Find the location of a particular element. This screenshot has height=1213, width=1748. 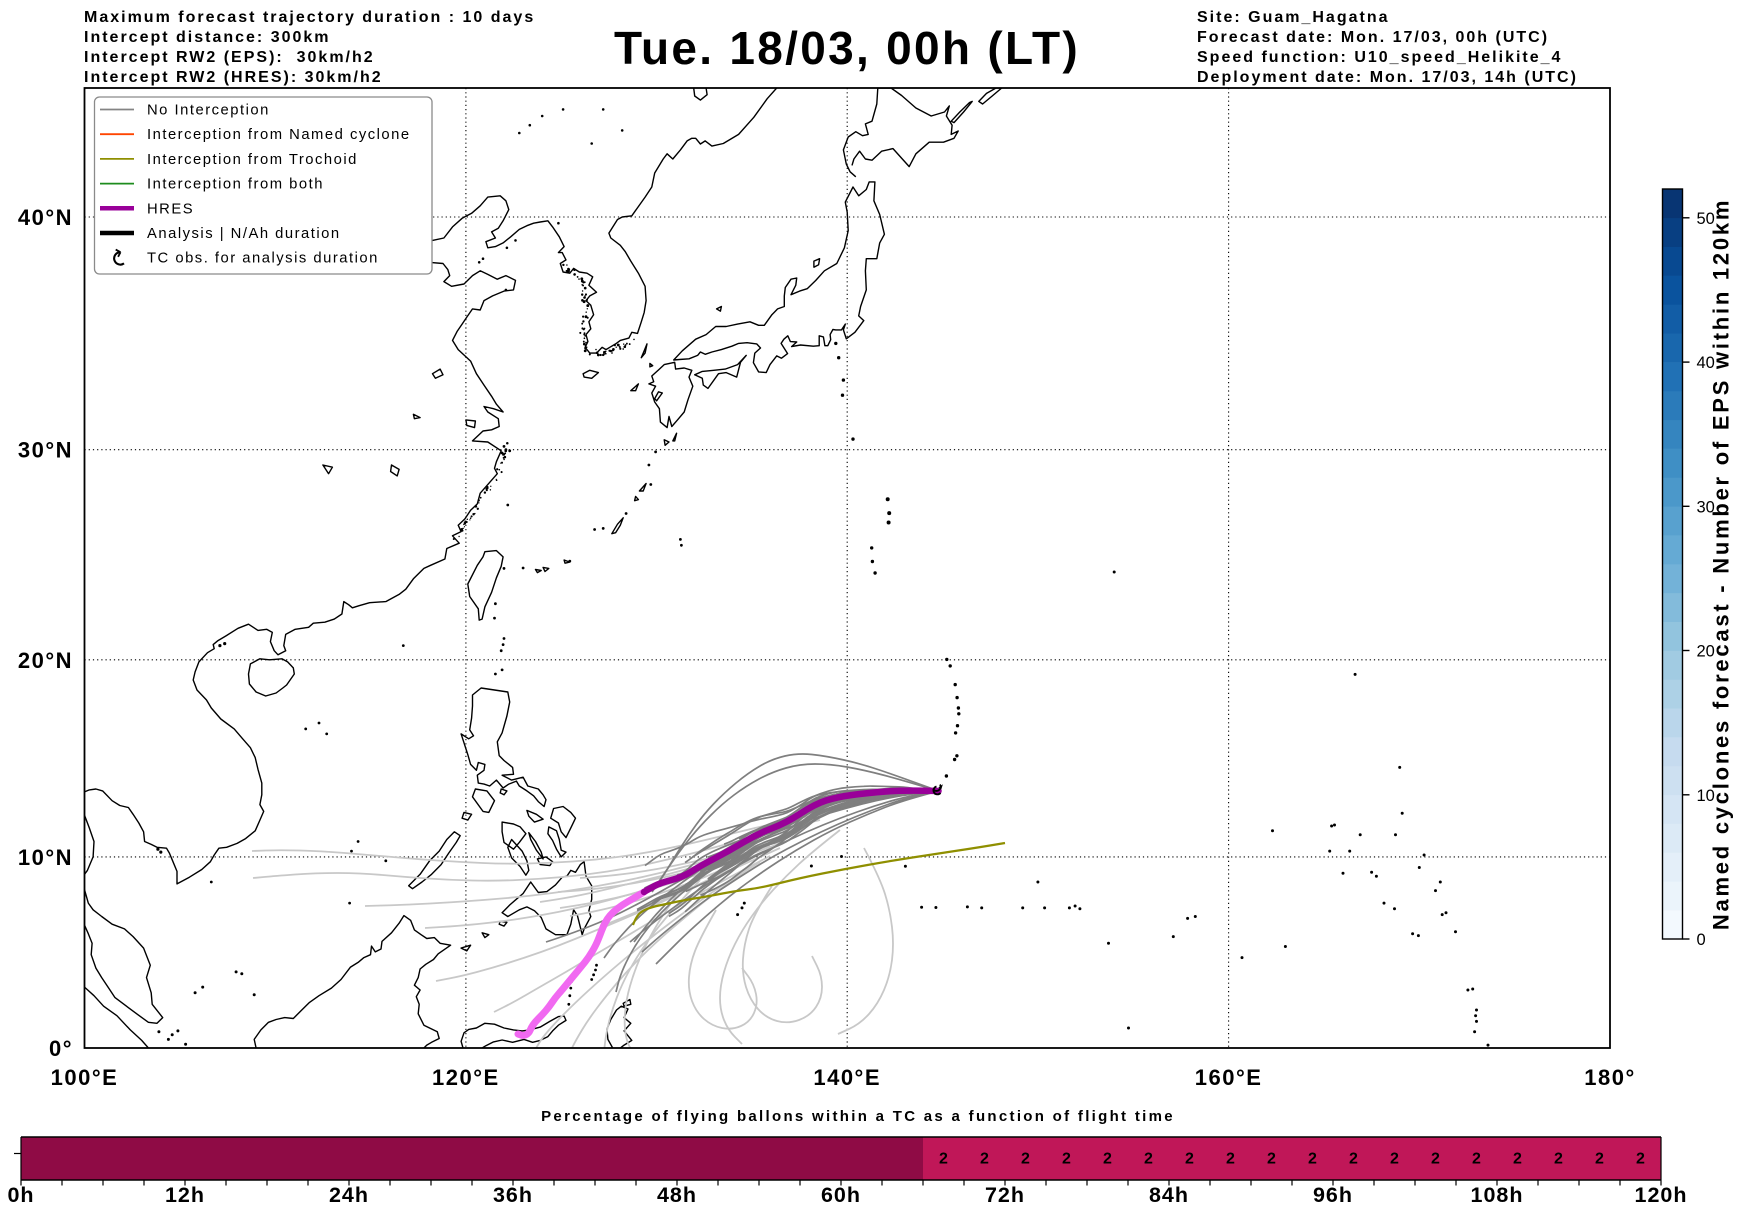

svg-text: 24h is located at coordinates (349, 1195).